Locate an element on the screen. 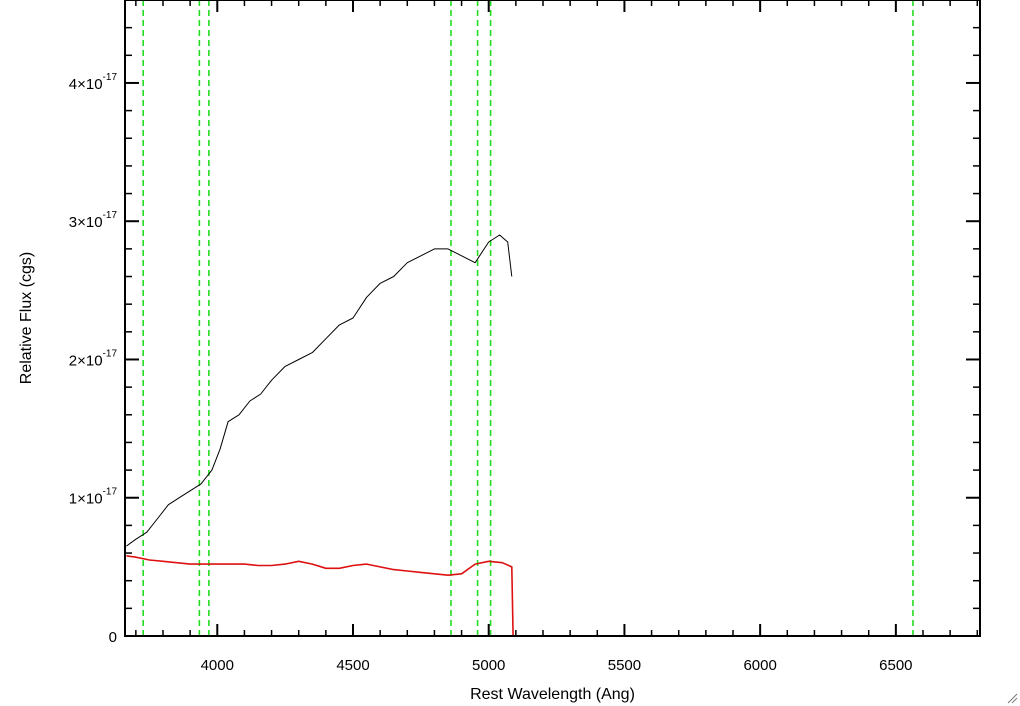 The height and width of the screenshot is (706, 1020). resize-grip-icon is located at coordinates (1012, 698).